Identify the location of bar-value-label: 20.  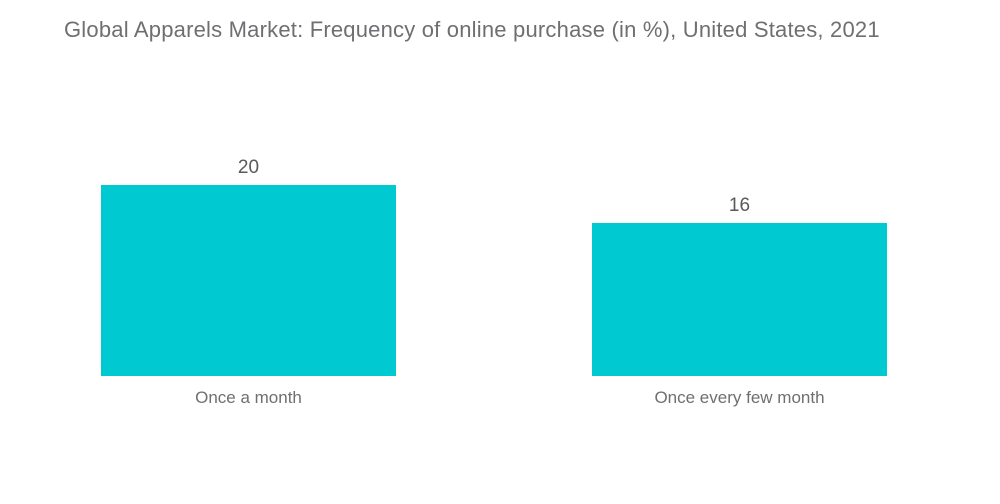
(248, 167).